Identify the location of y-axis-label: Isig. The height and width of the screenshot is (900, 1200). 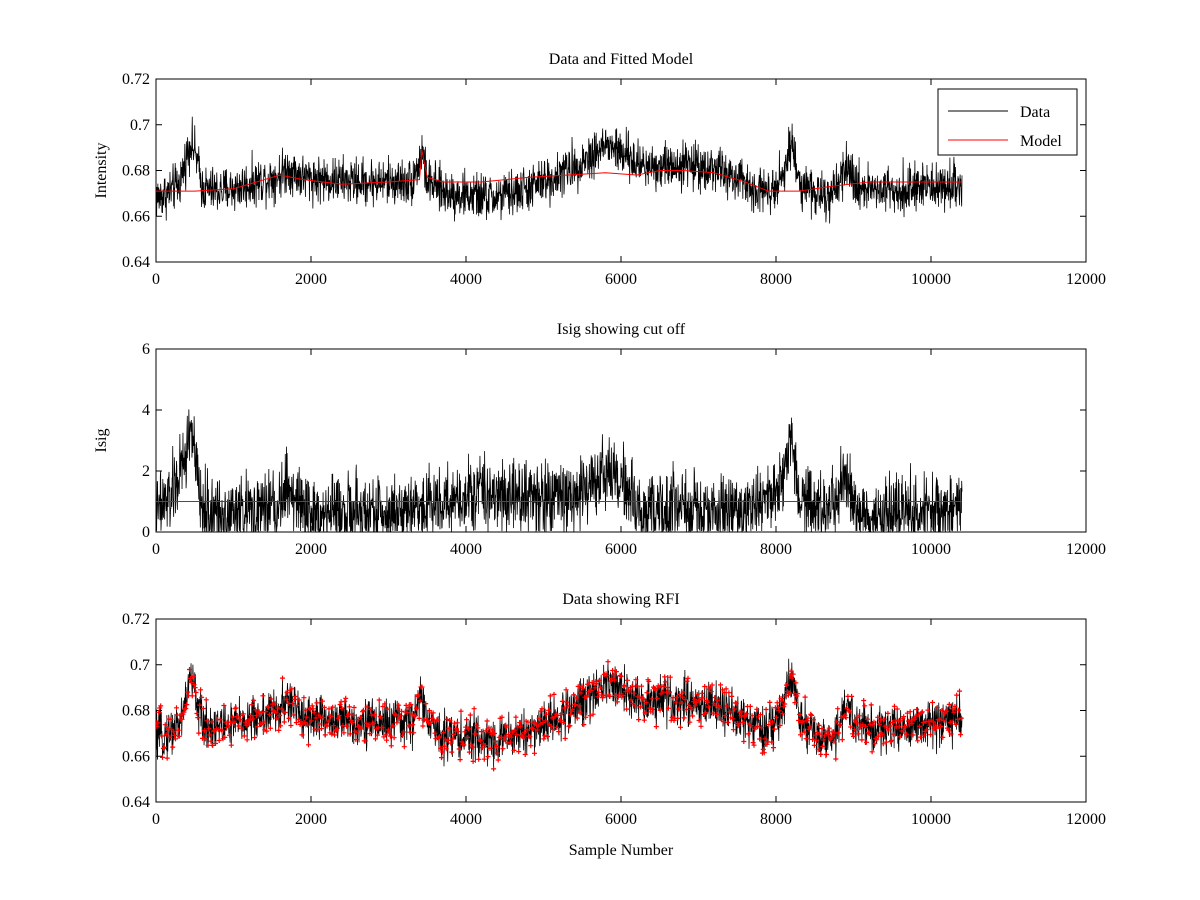
(101, 441).